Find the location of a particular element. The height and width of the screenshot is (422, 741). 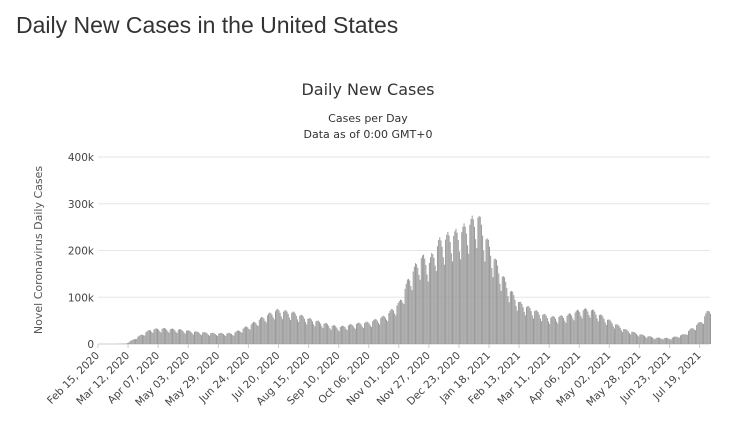

y-tick-label: 100k is located at coordinates (81, 298).